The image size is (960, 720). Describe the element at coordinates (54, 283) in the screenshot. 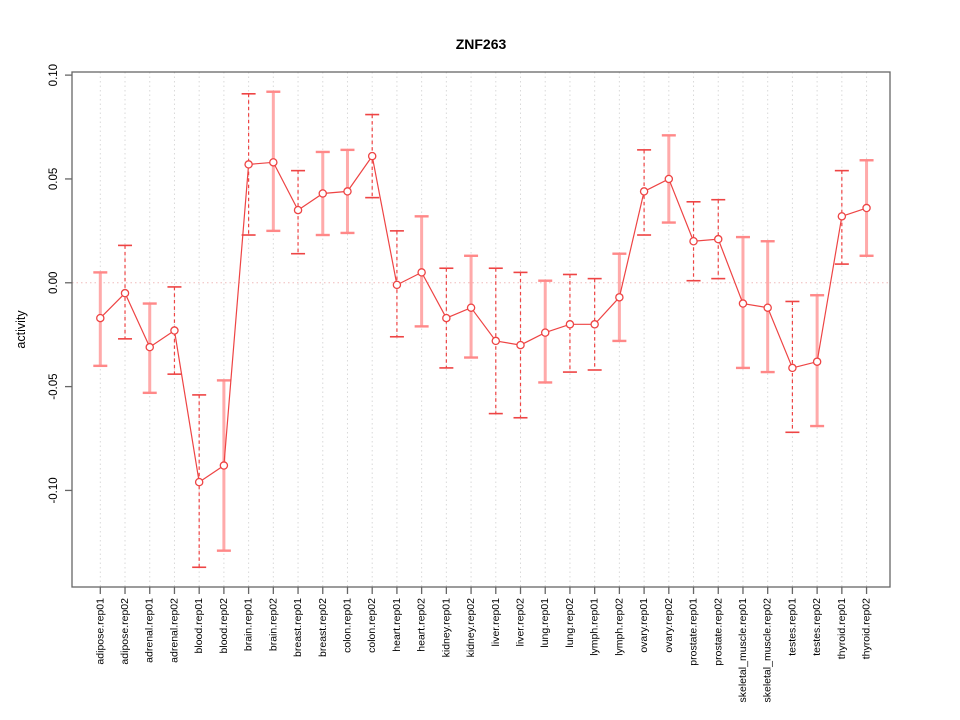

I see `y-tick-label: 0.00` at that location.